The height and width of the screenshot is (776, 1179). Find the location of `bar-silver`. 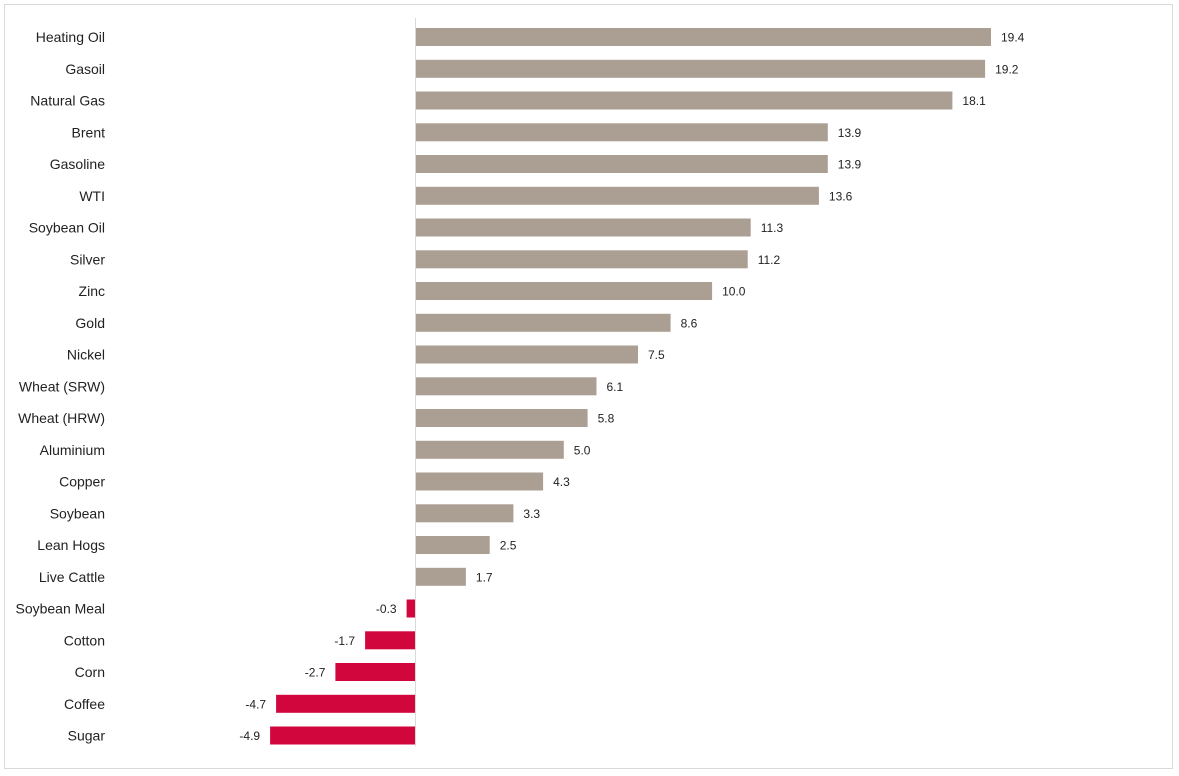

bar-silver is located at coordinates (581, 259).